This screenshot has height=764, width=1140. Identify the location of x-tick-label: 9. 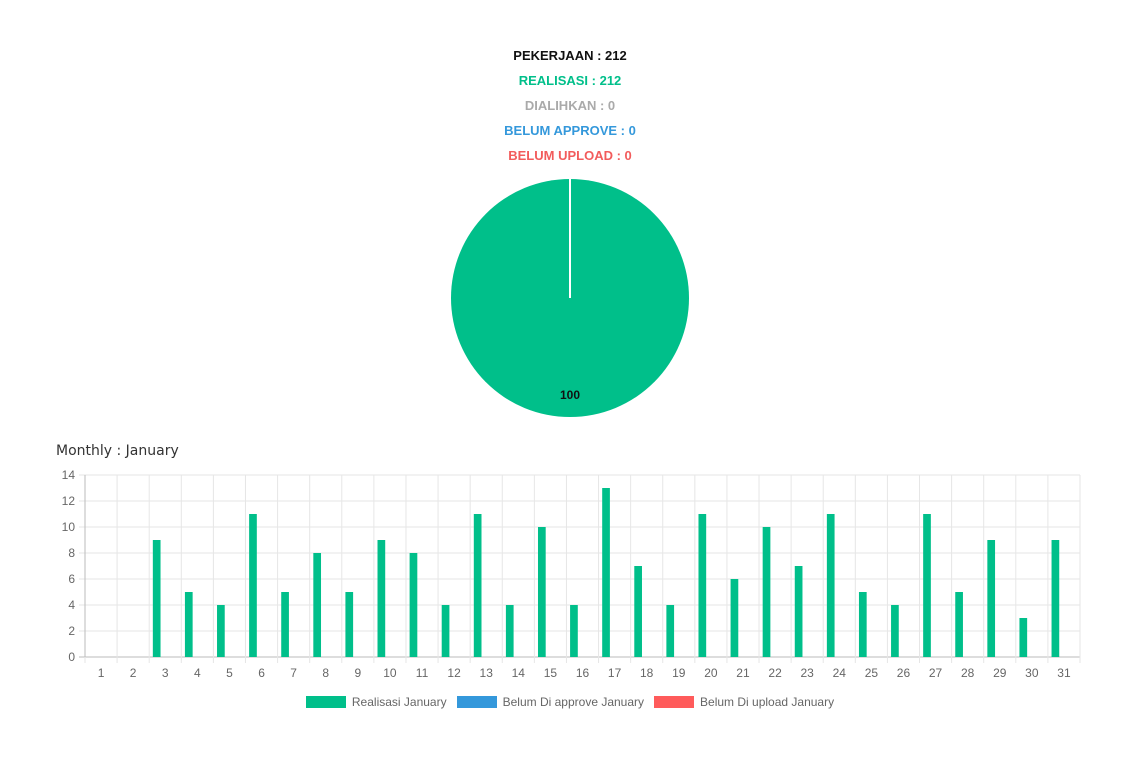
(357, 673).